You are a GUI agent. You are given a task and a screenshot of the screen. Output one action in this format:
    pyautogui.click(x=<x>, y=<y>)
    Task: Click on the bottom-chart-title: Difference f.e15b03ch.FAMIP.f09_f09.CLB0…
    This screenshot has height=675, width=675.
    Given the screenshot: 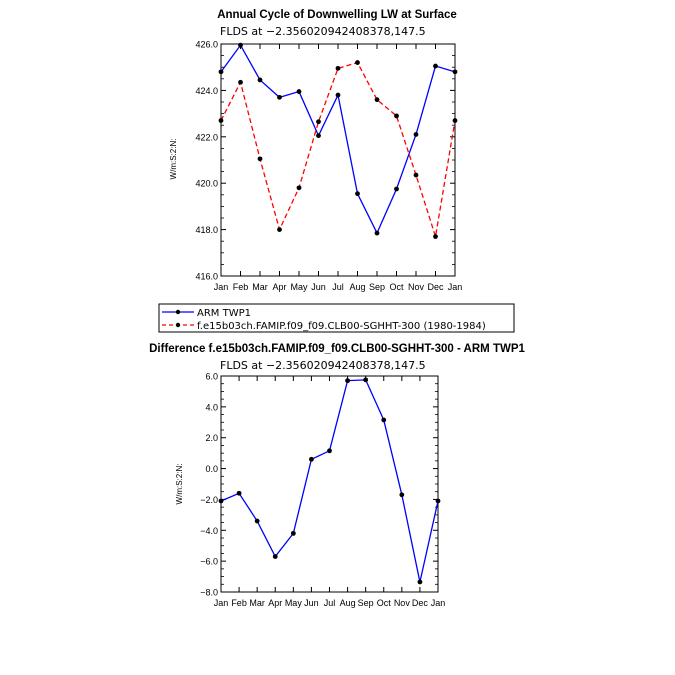 What is the action you would take?
    pyautogui.click(x=337, y=349)
    